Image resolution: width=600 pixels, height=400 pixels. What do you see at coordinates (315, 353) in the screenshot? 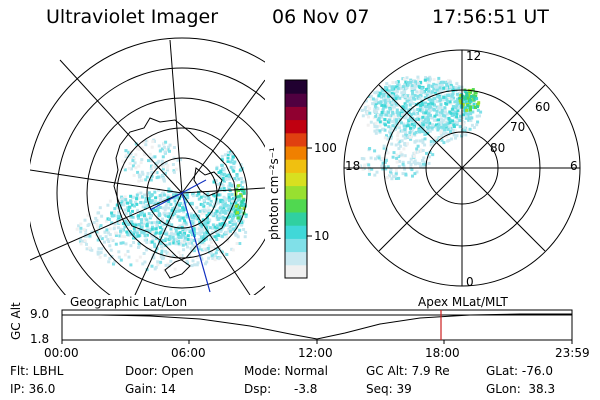
I see `x-tick-1200: 12:00` at bounding box center [315, 353].